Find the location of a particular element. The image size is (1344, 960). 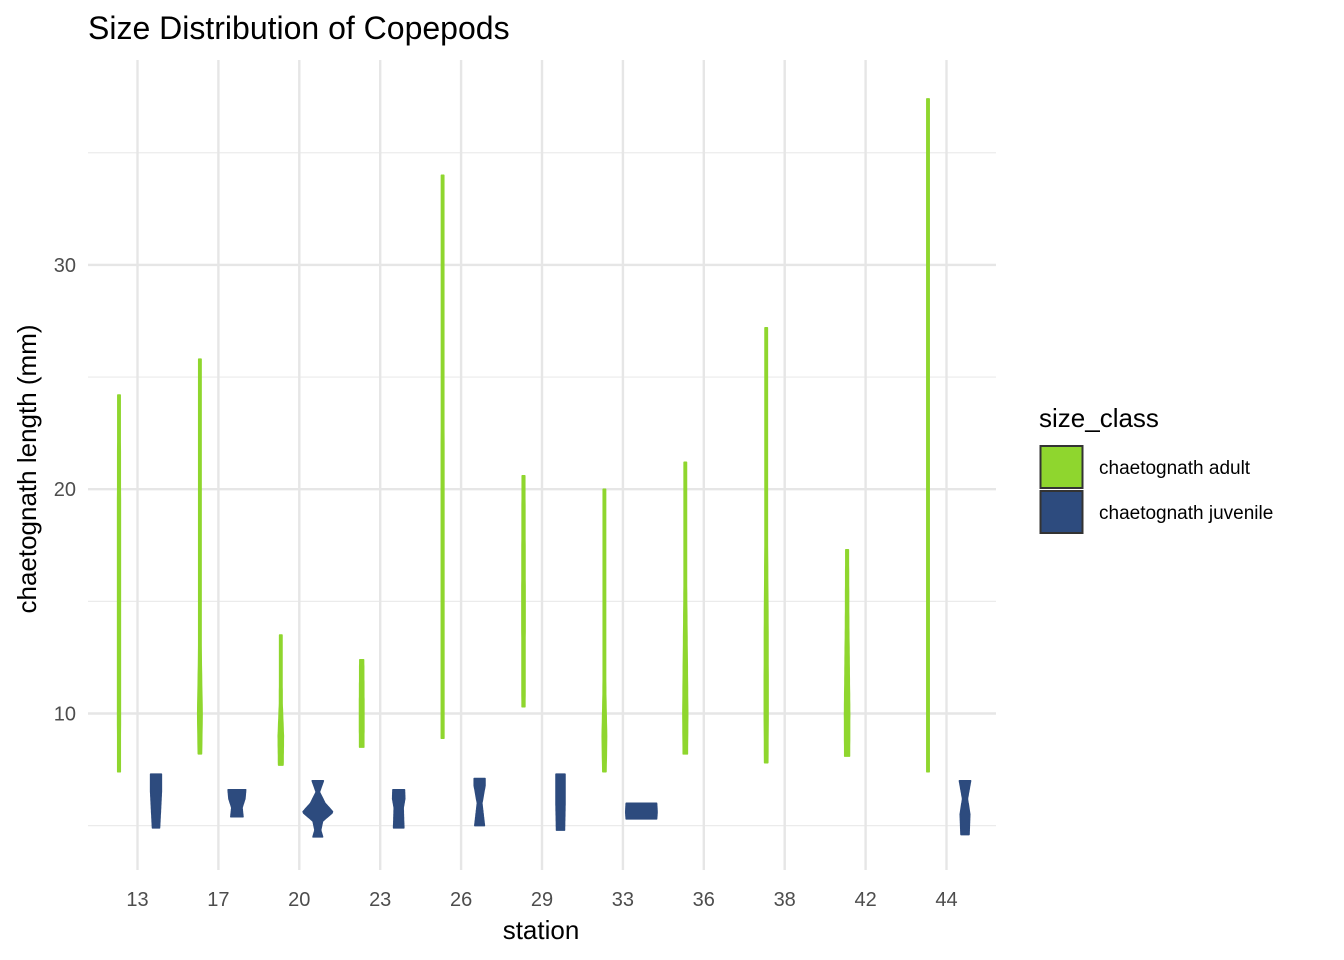

legend-label-juvenile: chaetognath juvenile is located at coordinates (1186, 513).